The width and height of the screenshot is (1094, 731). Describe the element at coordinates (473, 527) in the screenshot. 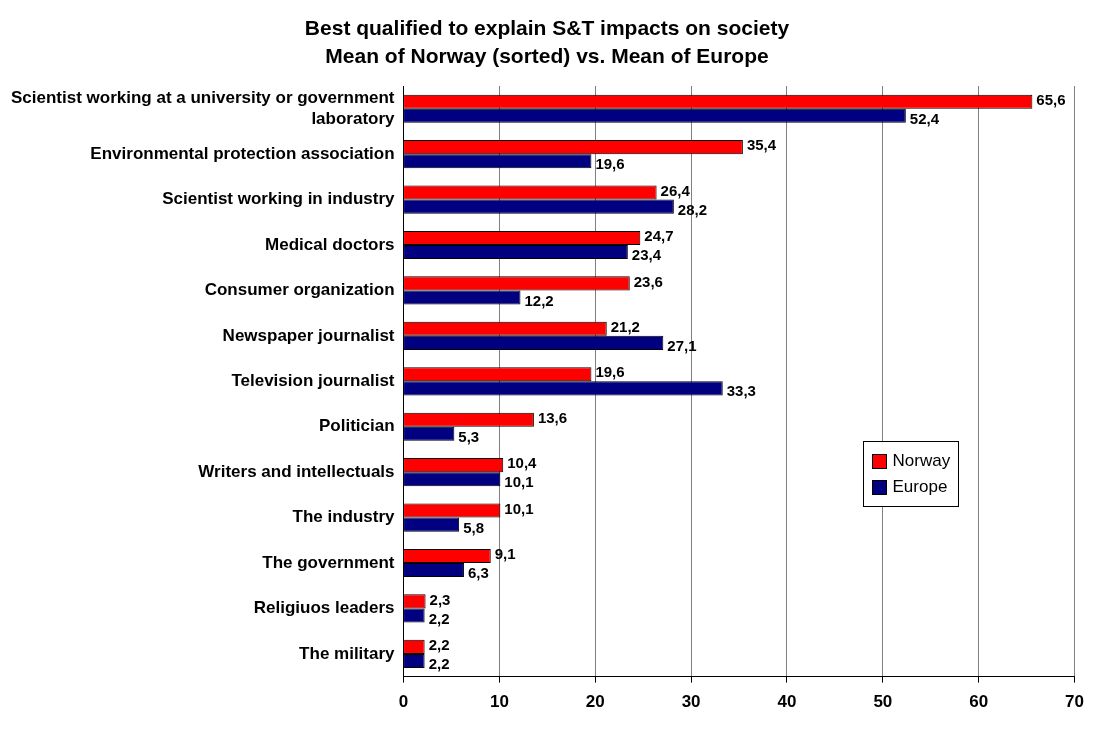

I see `data-label: 5,8` at that location.